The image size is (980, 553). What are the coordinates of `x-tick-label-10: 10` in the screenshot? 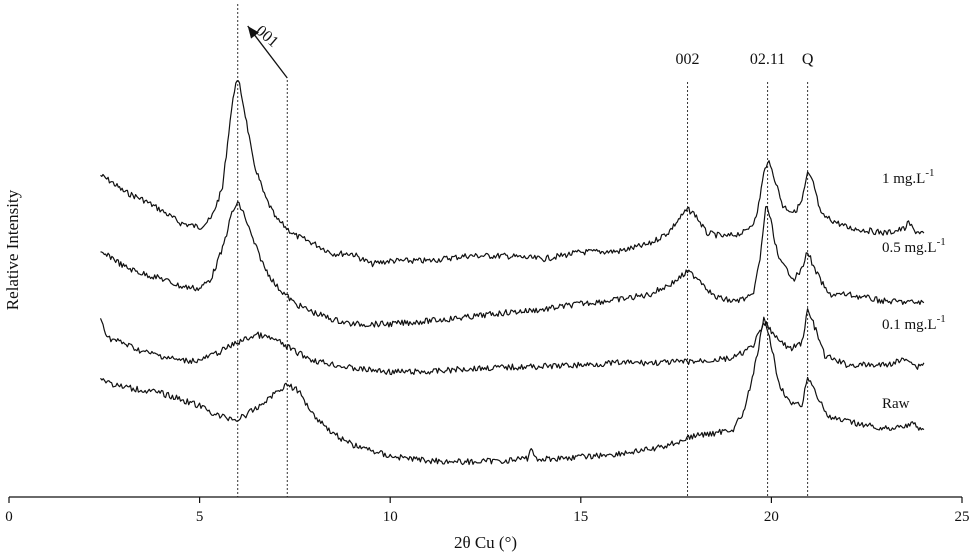 It's located at (390, 517).